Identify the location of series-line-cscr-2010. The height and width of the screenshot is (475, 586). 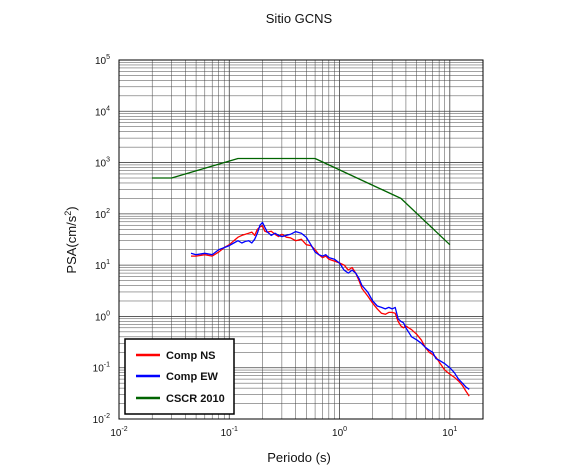
(301, 201).